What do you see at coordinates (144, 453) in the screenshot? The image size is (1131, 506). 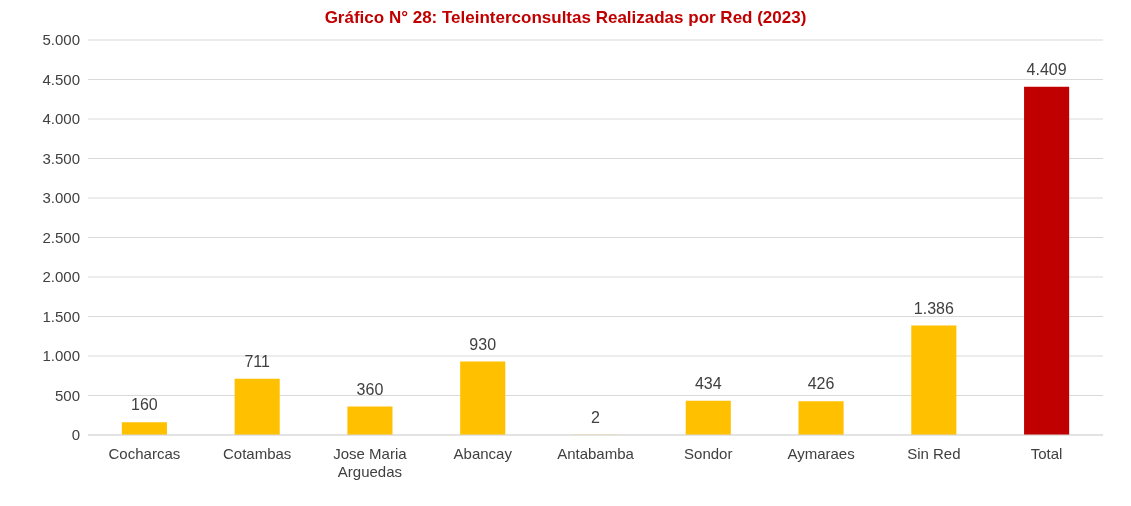 I see `x-tick-label: Cocharcas` at bounding box center [144, 453].